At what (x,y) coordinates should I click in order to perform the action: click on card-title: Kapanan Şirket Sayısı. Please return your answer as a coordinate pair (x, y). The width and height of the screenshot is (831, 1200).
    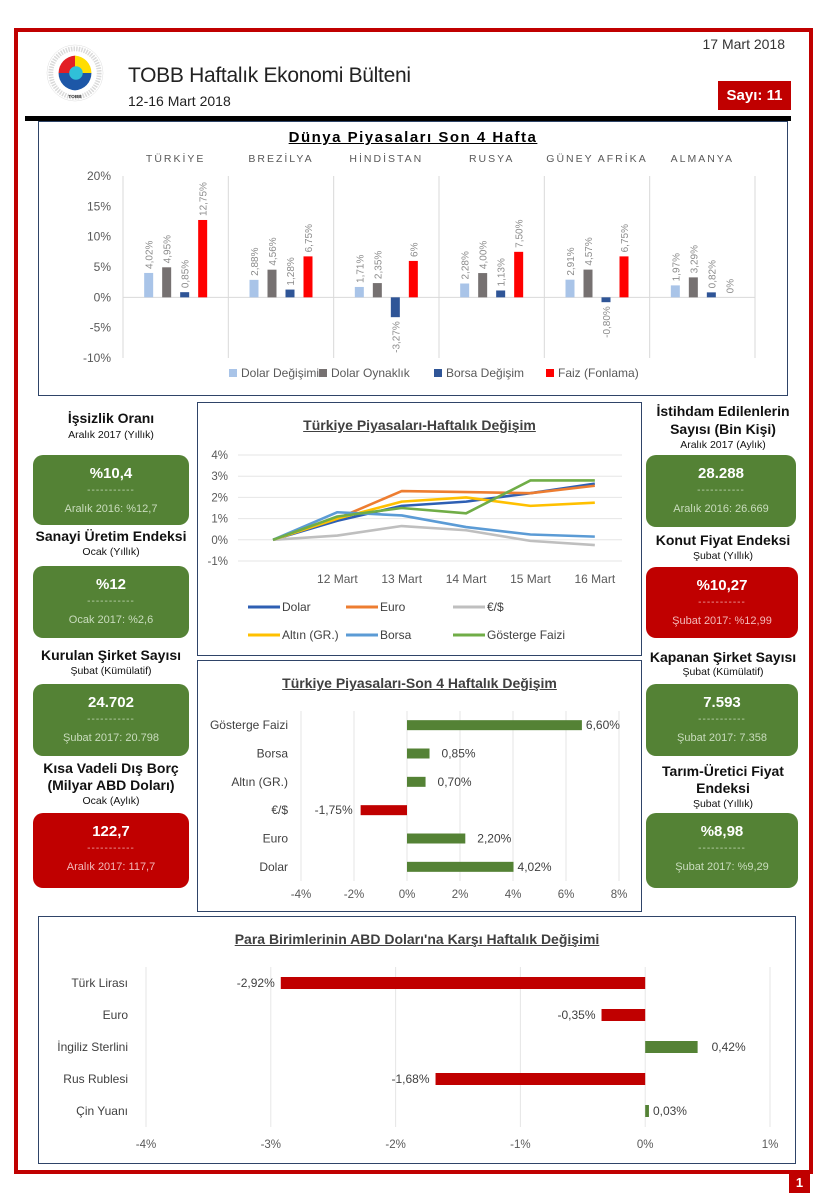
    Looking at the image, I should click on (723, 657).